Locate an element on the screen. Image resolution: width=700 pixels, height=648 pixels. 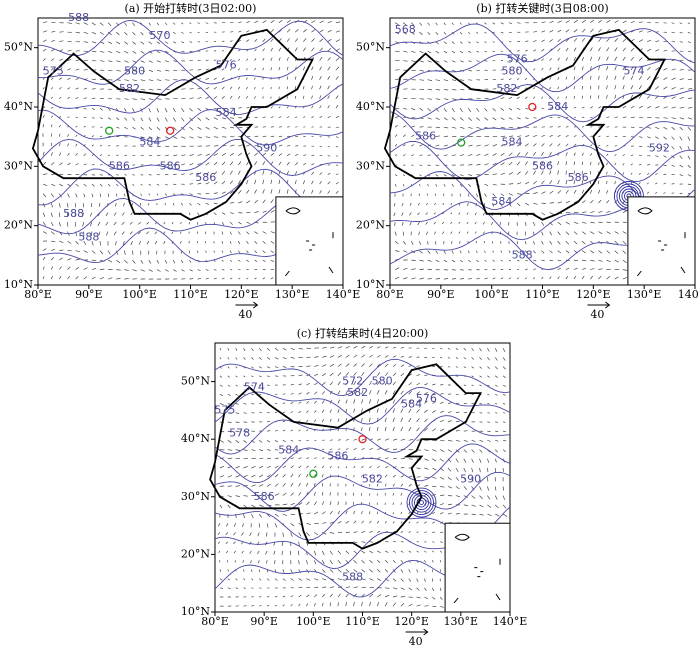
contour-label: 578 is located at coordinates (239, 432).